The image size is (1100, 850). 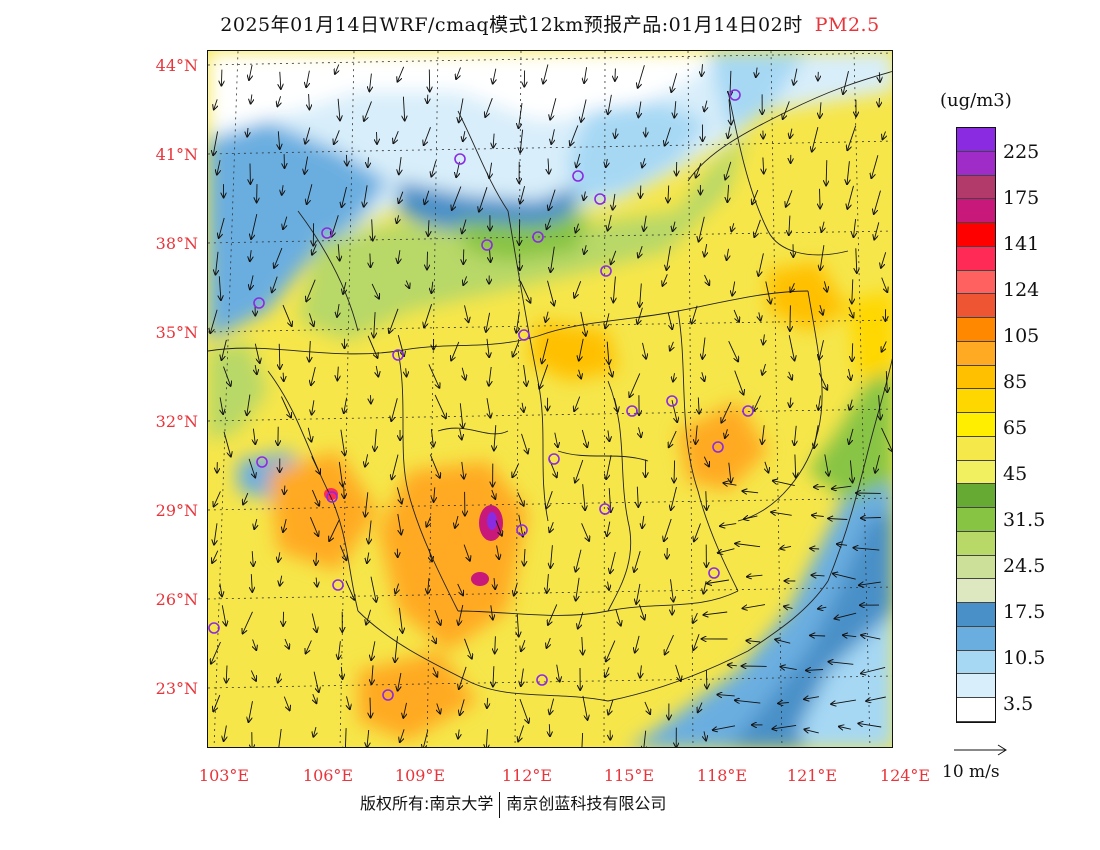 I want to click on colorbar-label: 105, so click(x=1021, y=336).